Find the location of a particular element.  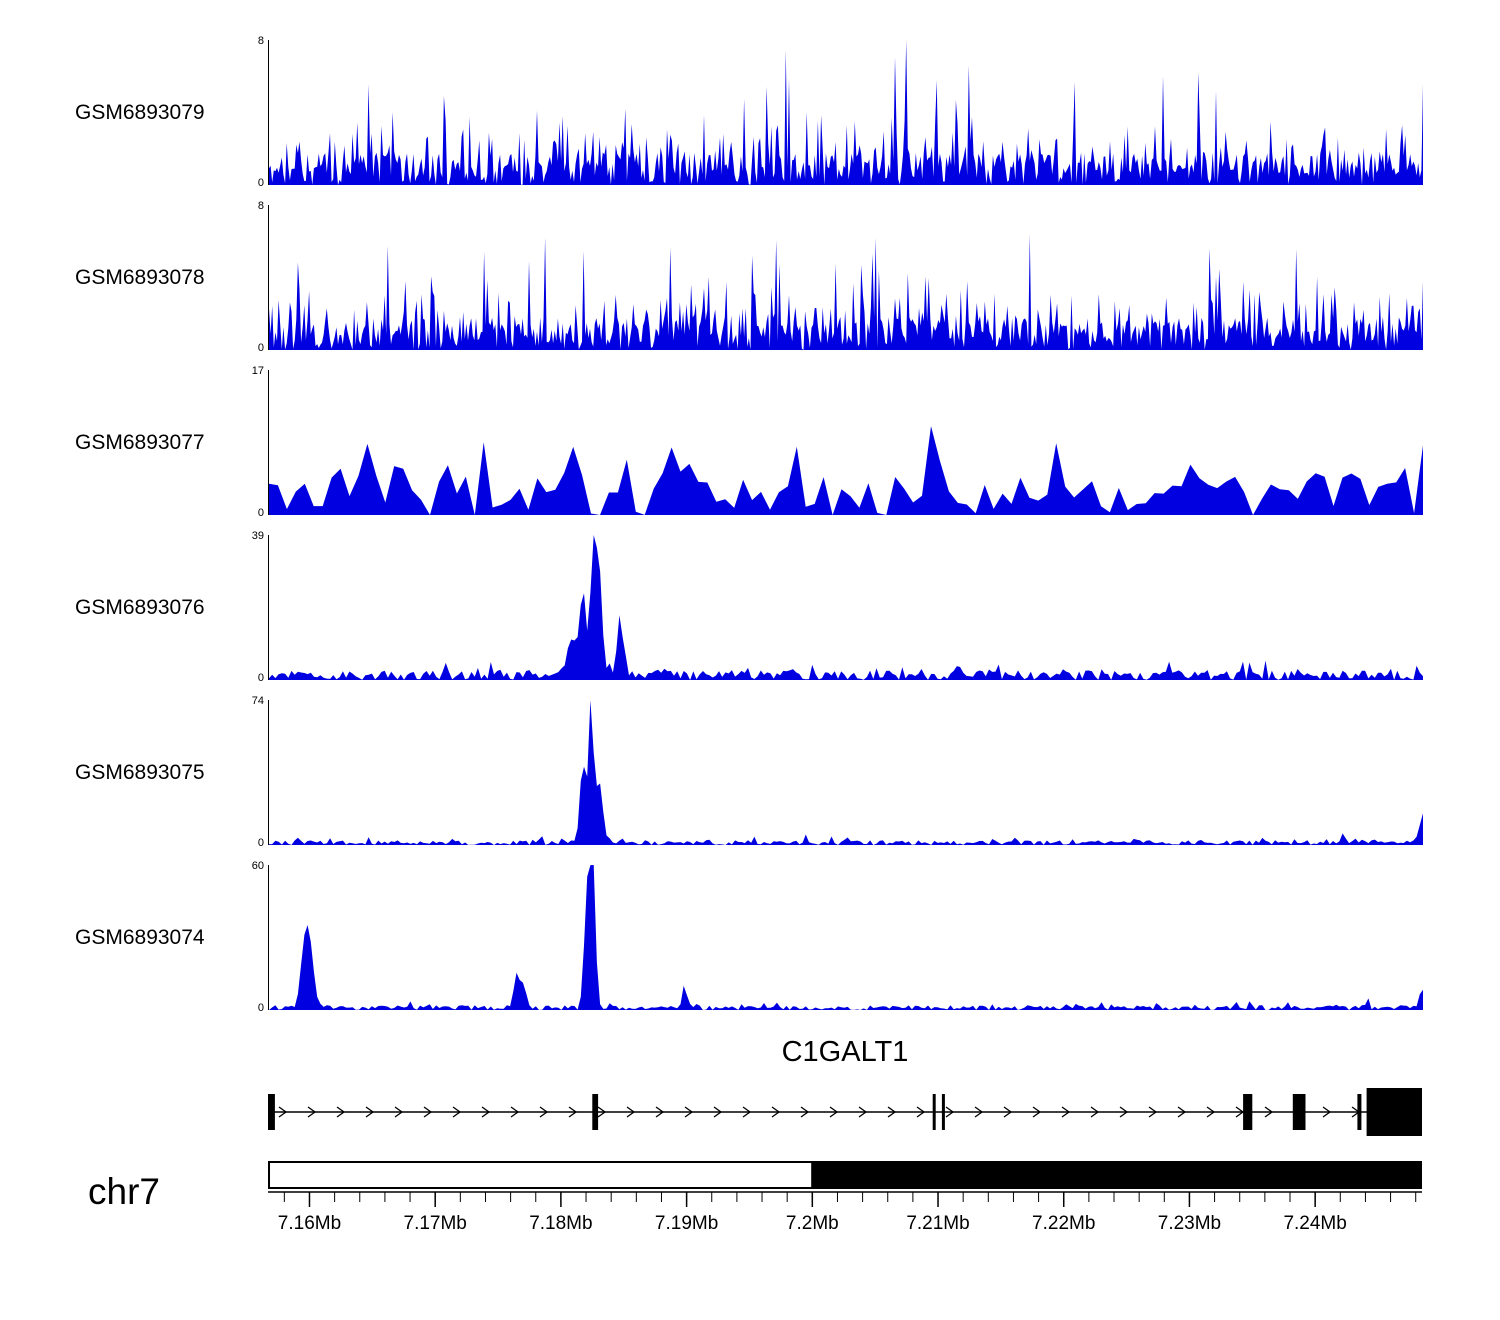

track-ymax-label: 17 is located at coordinates (257, 371).